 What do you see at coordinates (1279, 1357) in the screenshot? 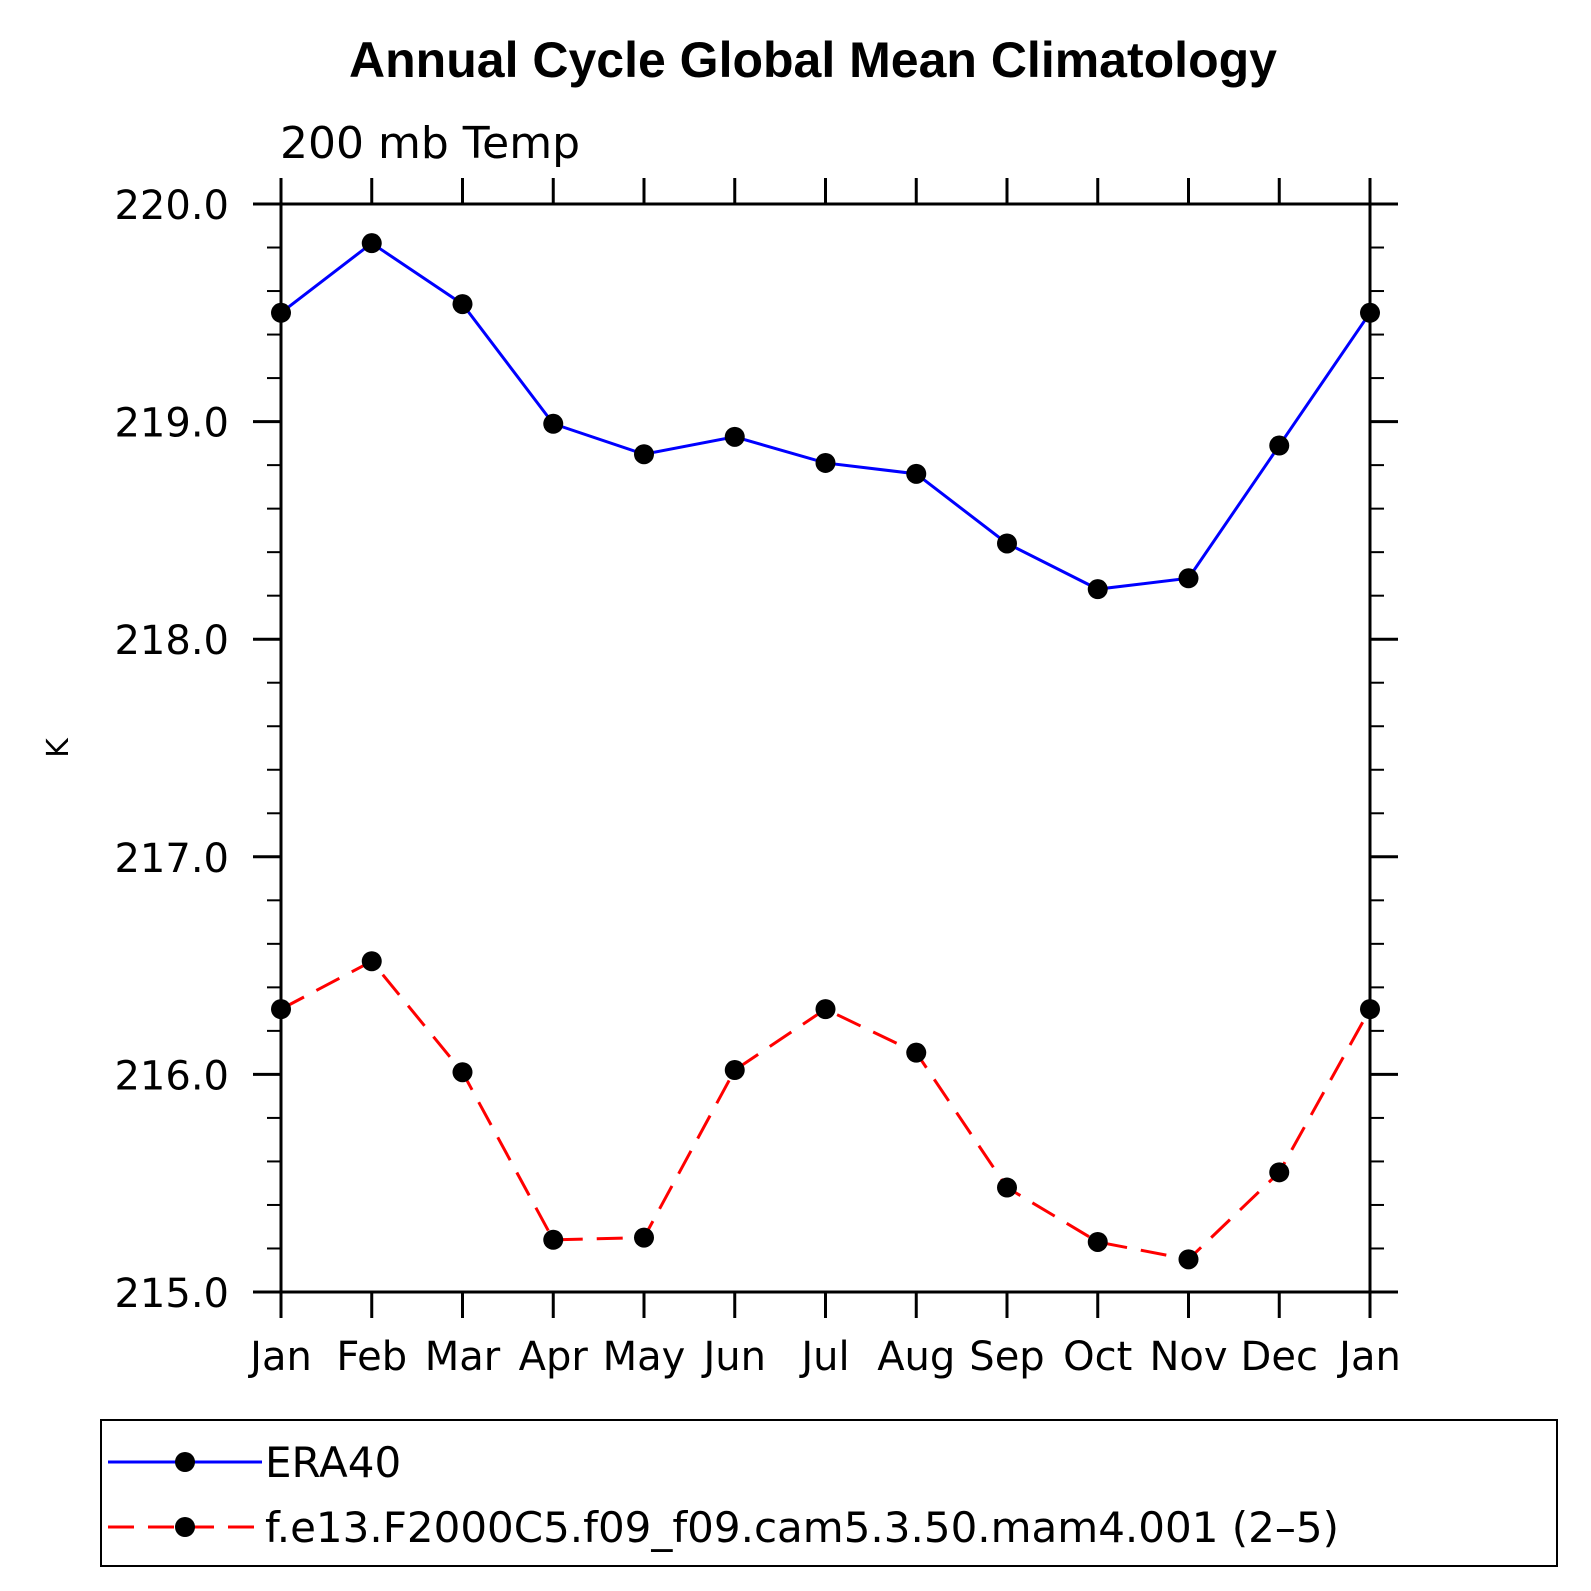
I see `x-tick-label: Dec` at bounding box center [1279, 1357].